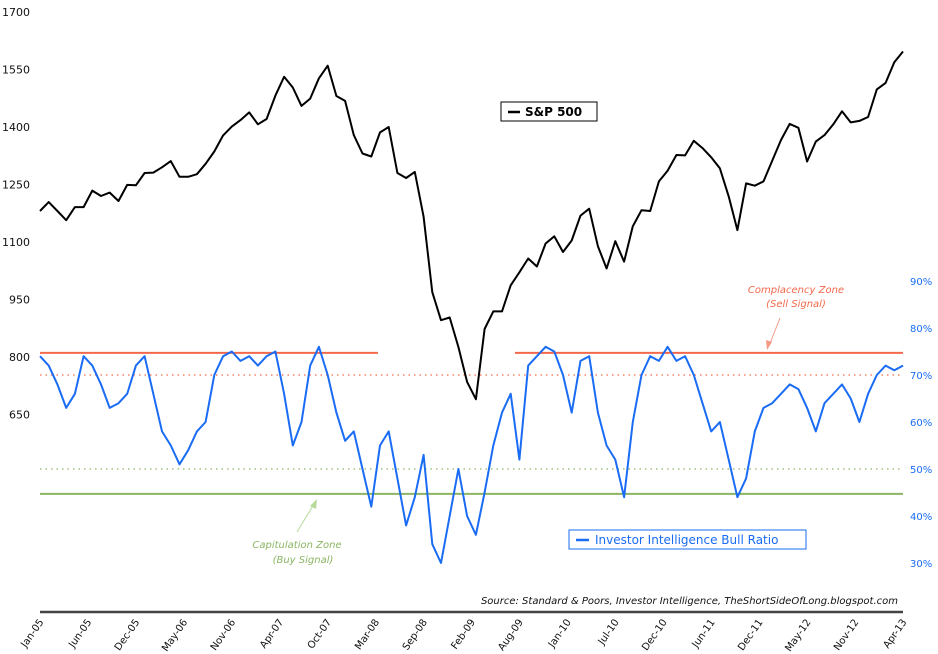 This screenshot has width=938, height=654. I want to click on x-tick-label: Nov-12, so click(846, 634).